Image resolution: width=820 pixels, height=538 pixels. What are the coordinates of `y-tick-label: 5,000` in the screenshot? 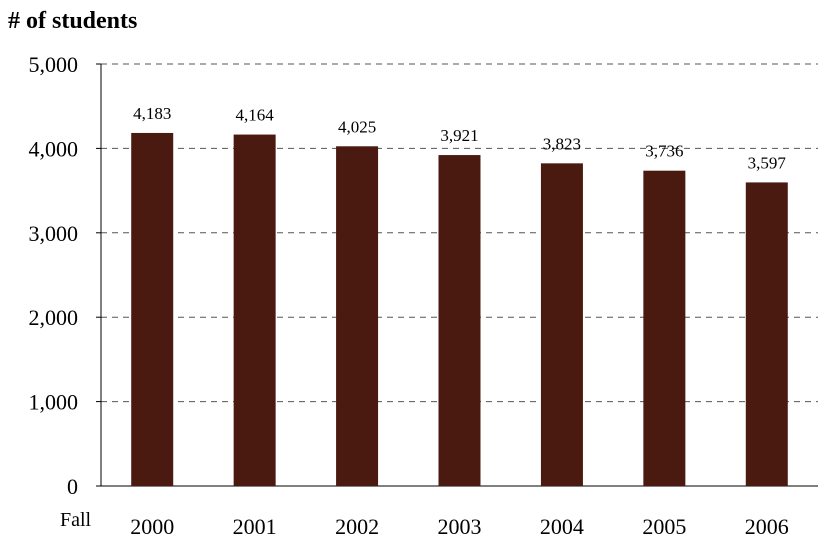 It's located at (54, 64).